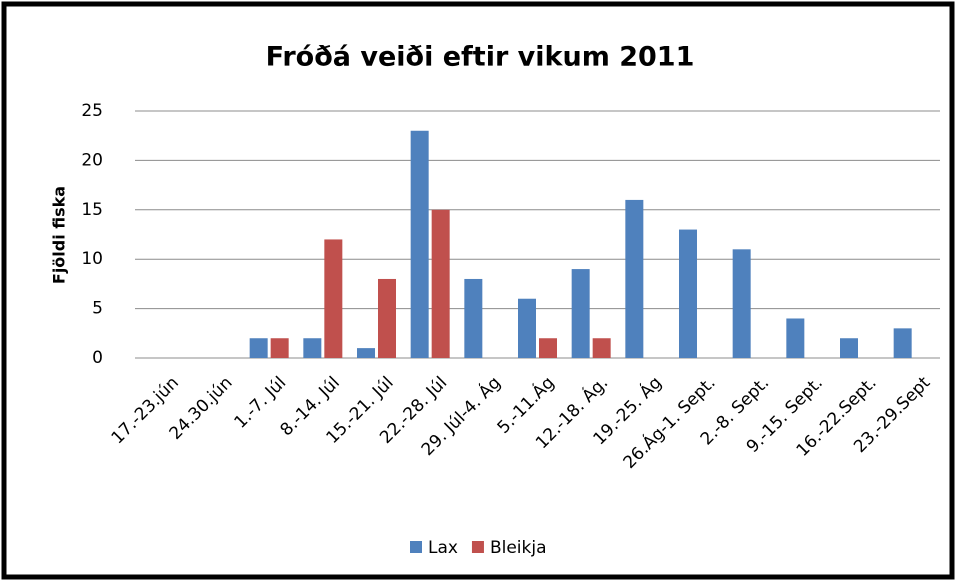 The width and height of the screenshot is (958, 581). Describe the element at coordinates (92, 160) in the screenshot. I see `y-tick-label: 20` at that location.